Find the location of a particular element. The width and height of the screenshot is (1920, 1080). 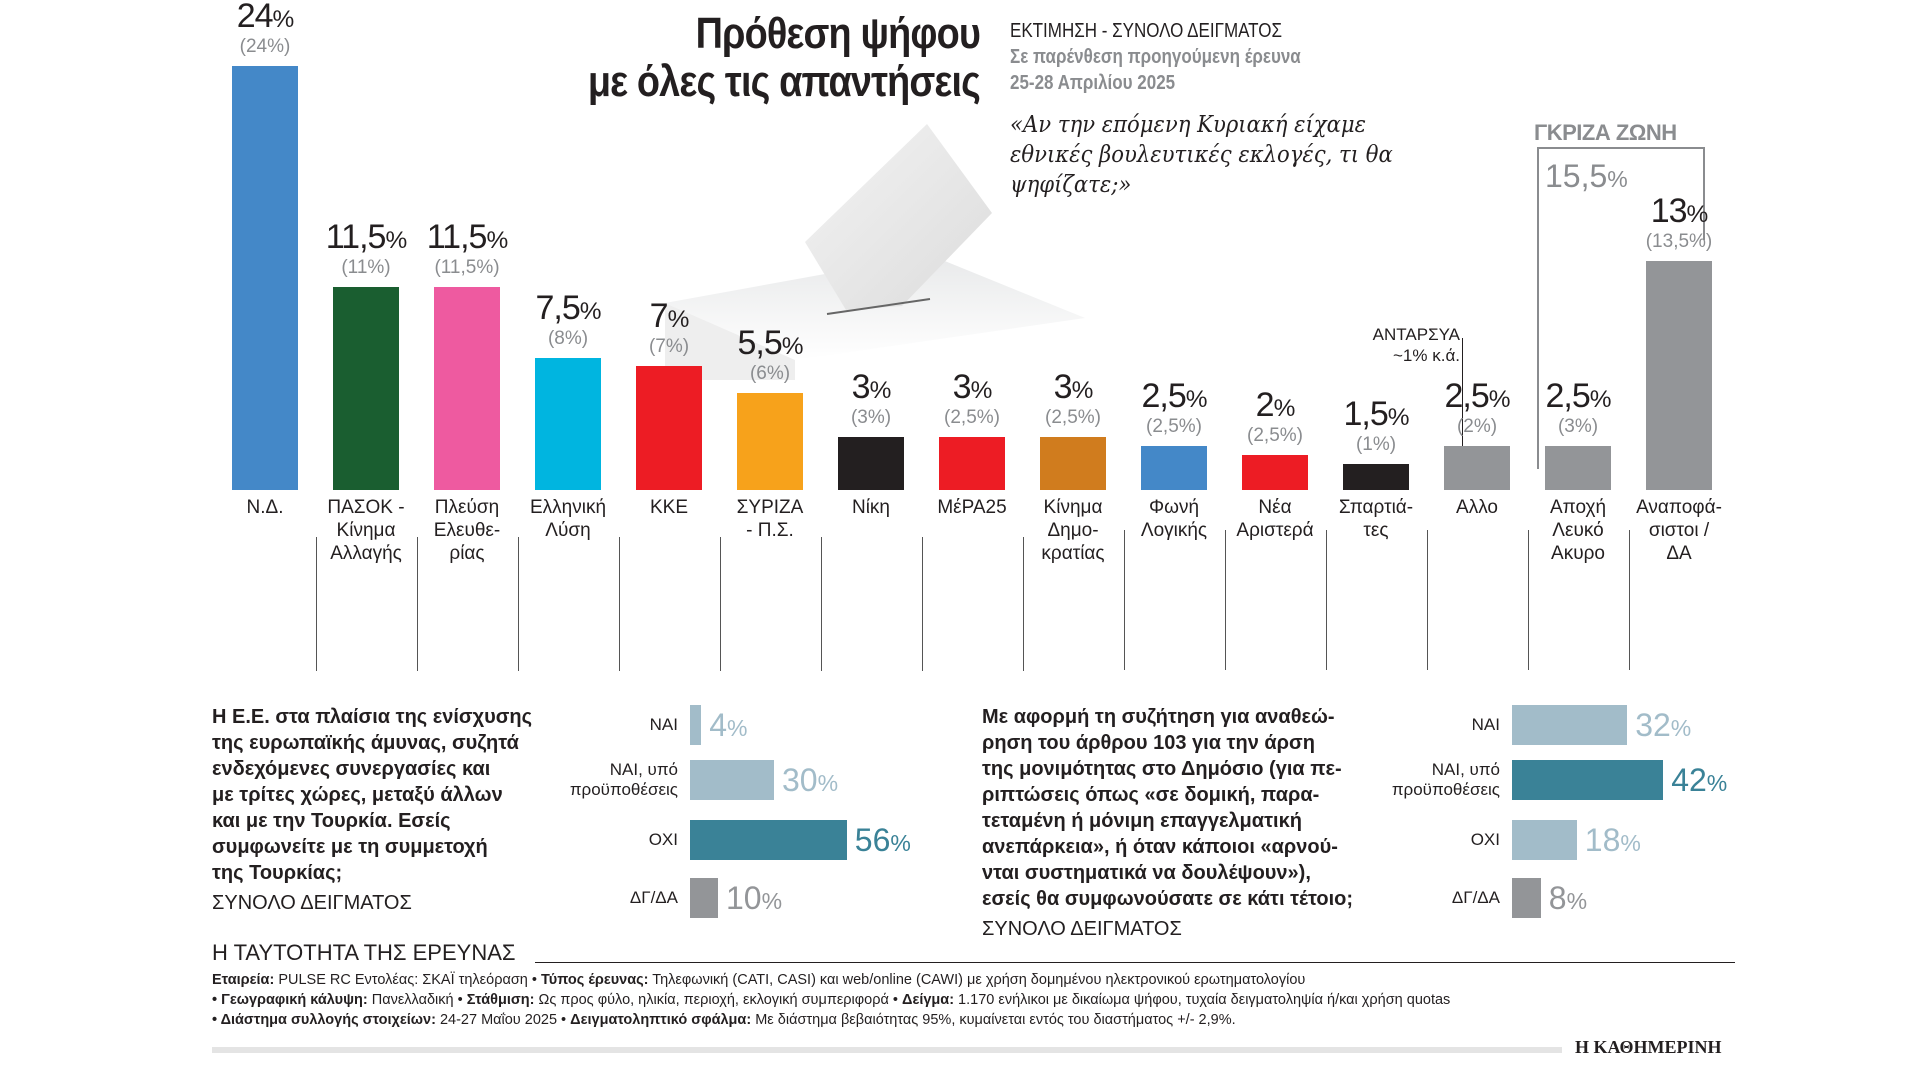

bar-category-label: Κίνημα Δημο- κρατίας is located at coordinates (1073, 530).